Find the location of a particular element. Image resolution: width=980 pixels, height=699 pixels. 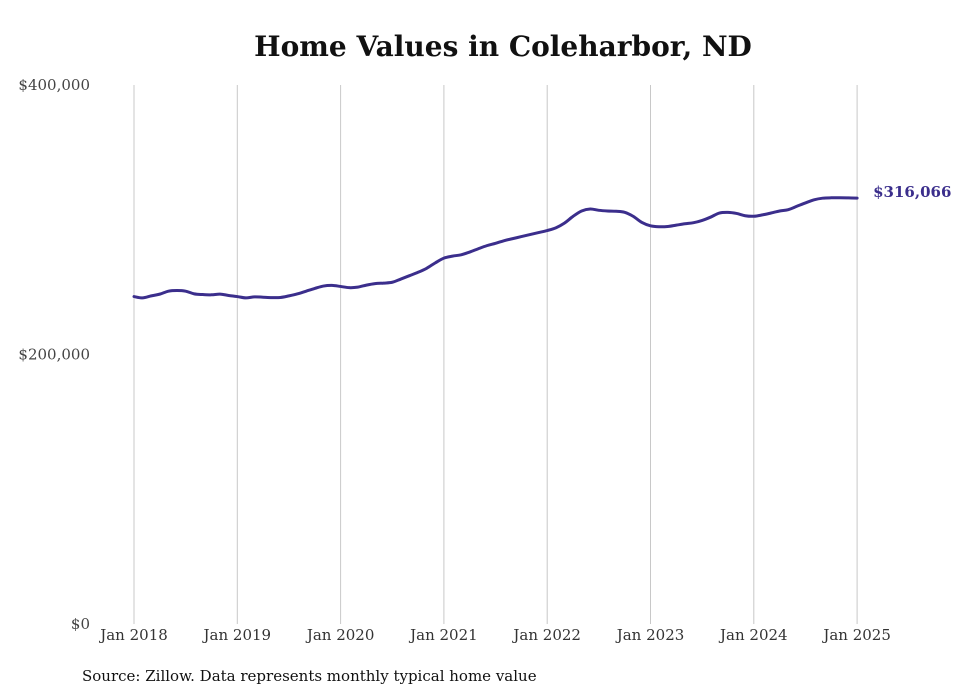

series-line is located at coordinates (495, 248).